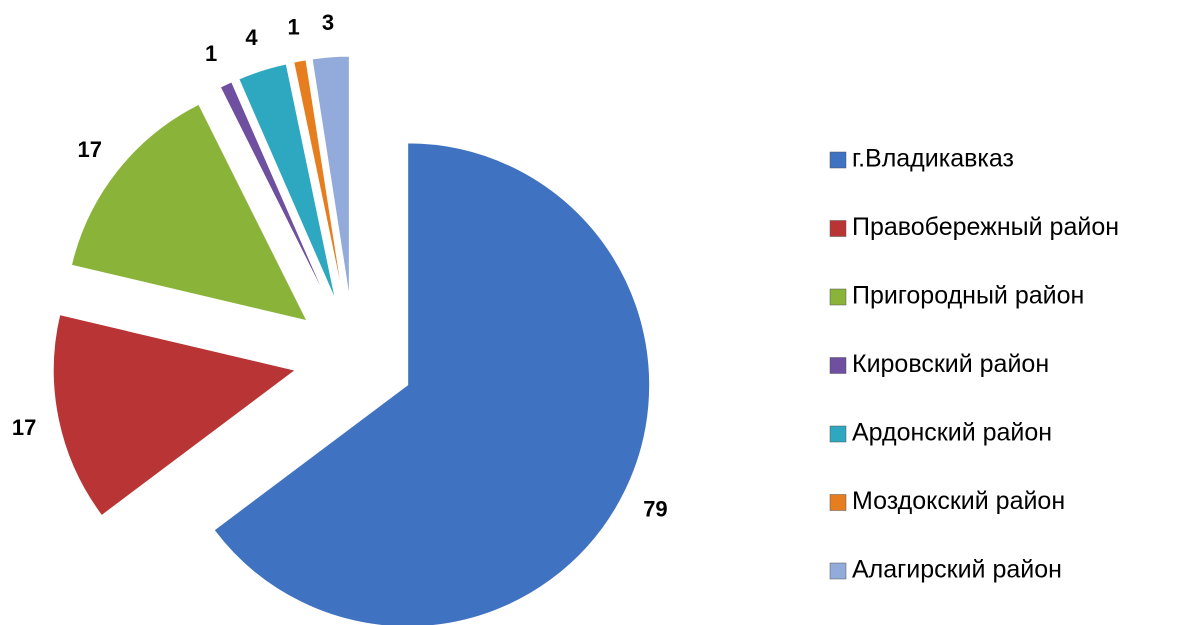 The height and width of the screenshot is (625, 1190). What do you see at coordinates (328, 22) in the screenshot?
I see `data-label: 3` at bounding box center [328, 22].